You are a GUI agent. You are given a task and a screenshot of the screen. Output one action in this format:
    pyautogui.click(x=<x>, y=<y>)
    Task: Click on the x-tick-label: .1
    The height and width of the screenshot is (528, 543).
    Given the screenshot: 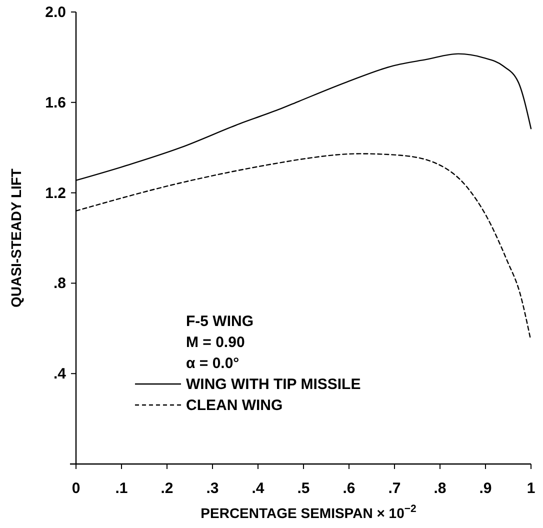 What is the action you would take?
    pyautogui.click(x=121, y=488)
    